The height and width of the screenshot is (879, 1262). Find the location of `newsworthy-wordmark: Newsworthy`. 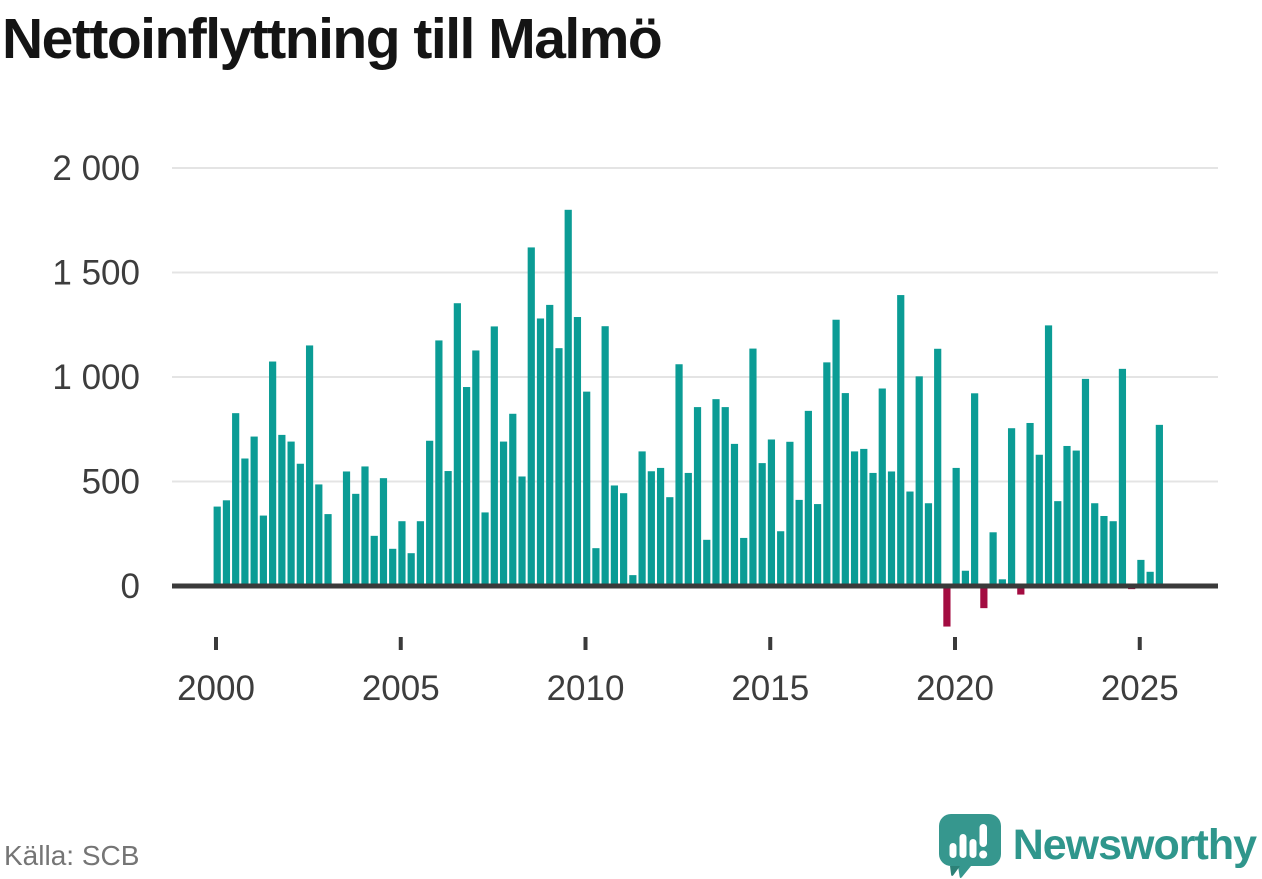

newsworthy-wordmark: Newsworthy is located at coordinates (1134, 845).